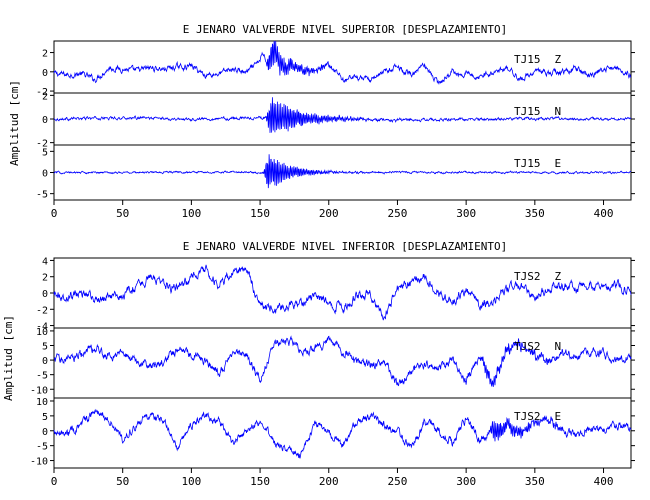  I want to click on station-label: TJS2 E, so click(537, 416).